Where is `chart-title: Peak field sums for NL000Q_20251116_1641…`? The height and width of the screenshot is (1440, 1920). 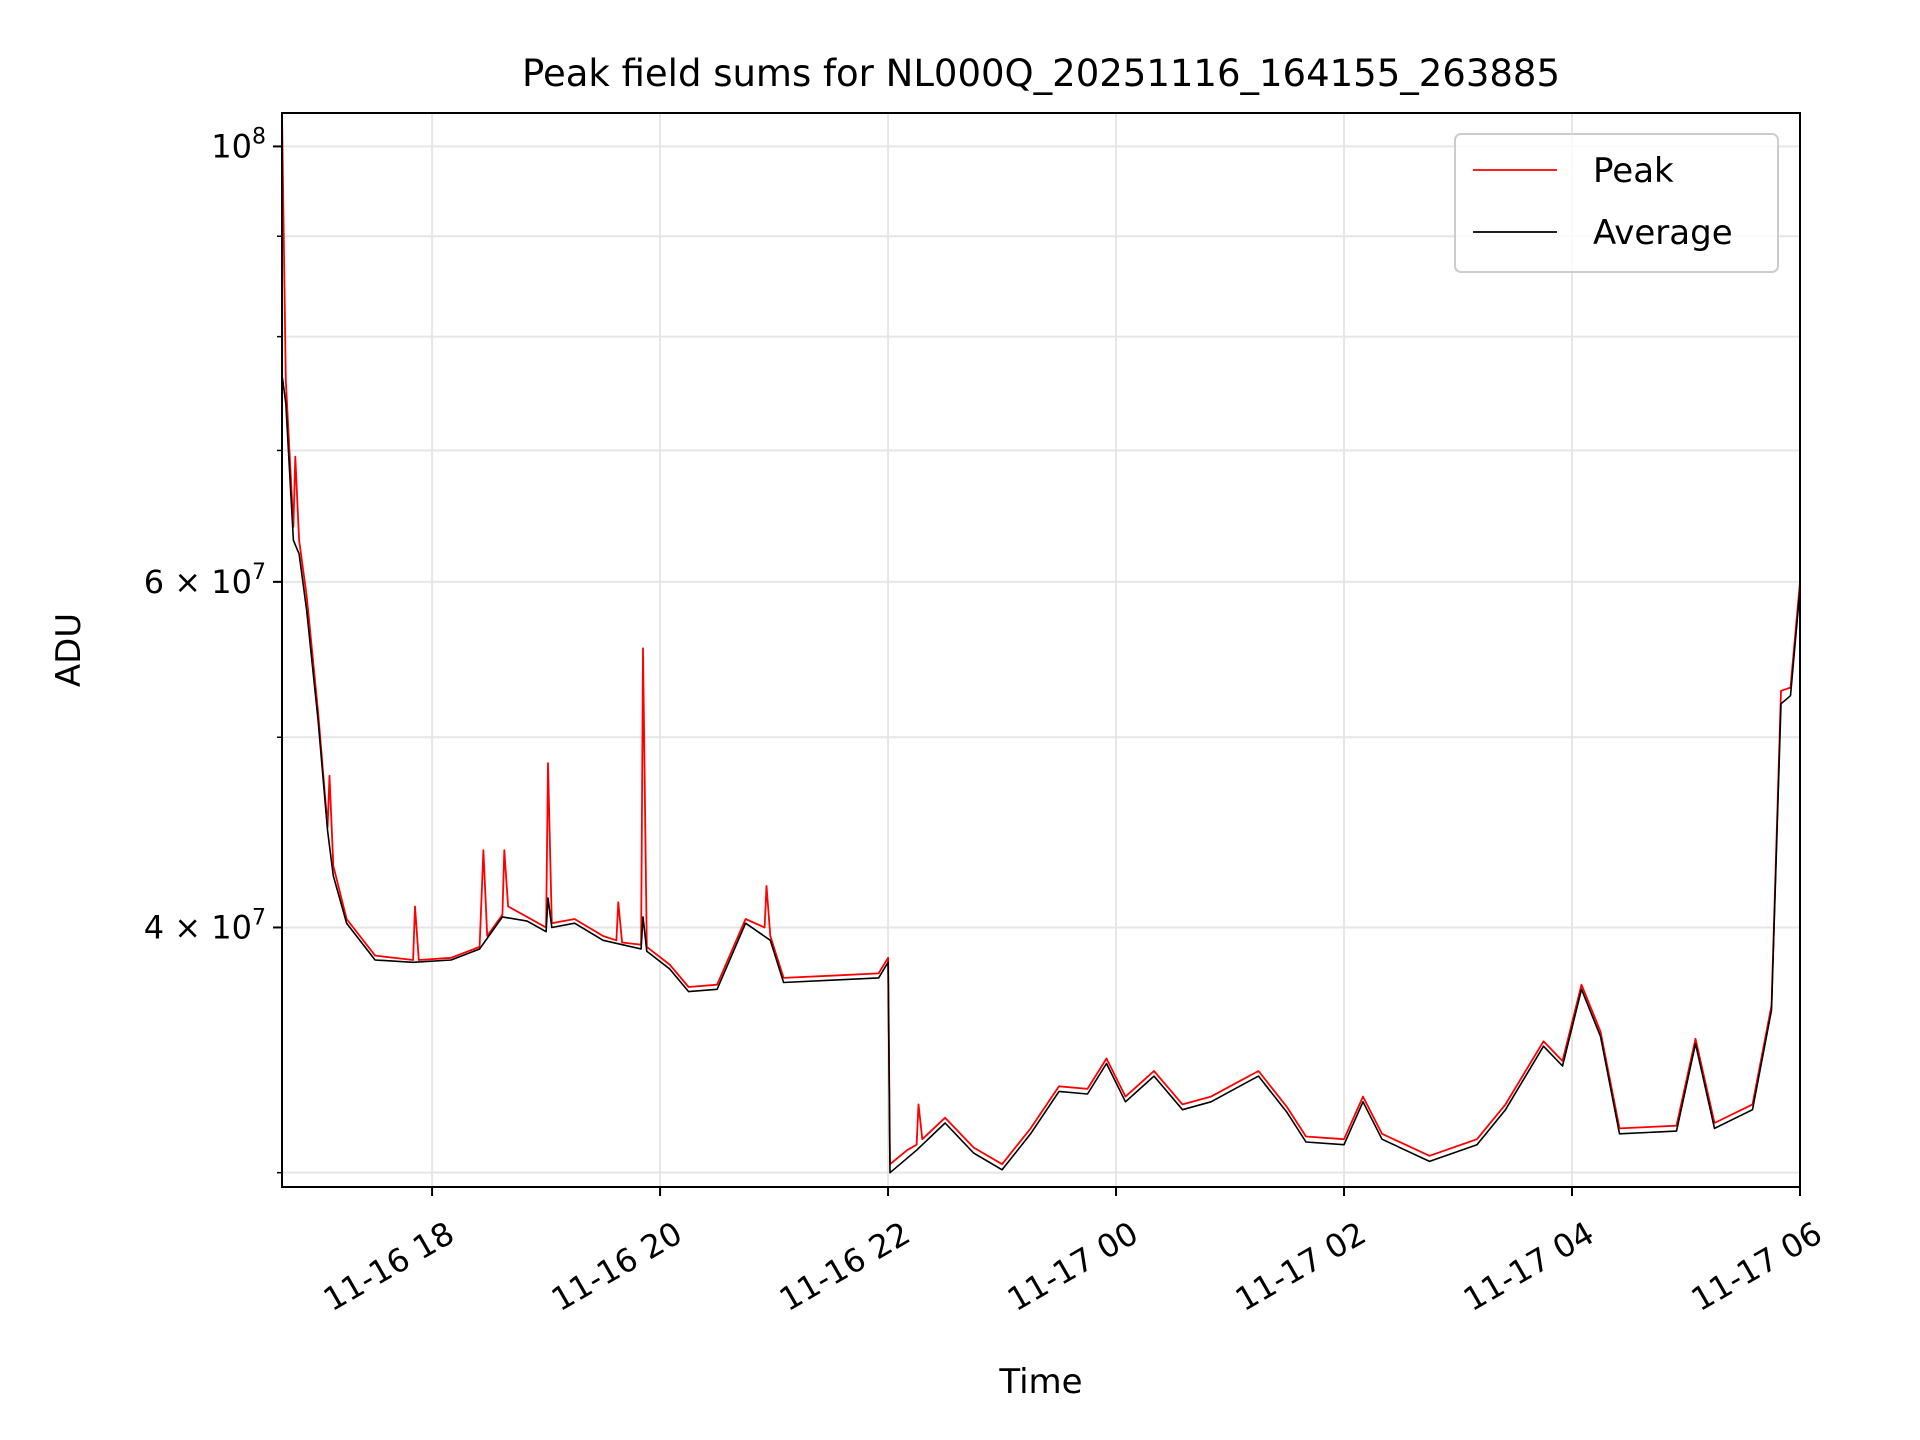 chart-title: Peak field sums for NL000Q_20251116_1641… is located at coordinates (1041, 73).